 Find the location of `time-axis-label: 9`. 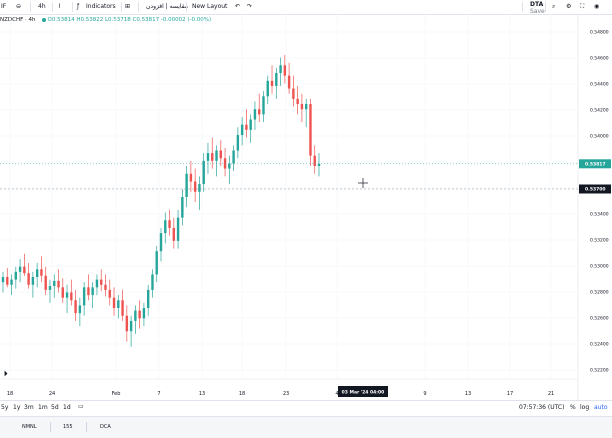

time-axis-label: 9 is located at coordinates (424, 394).